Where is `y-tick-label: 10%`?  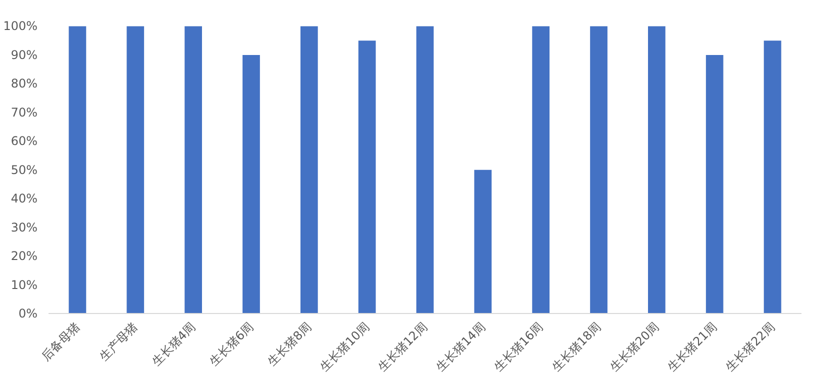 y-tick-label: 10% is located at coordinates (24, 285).